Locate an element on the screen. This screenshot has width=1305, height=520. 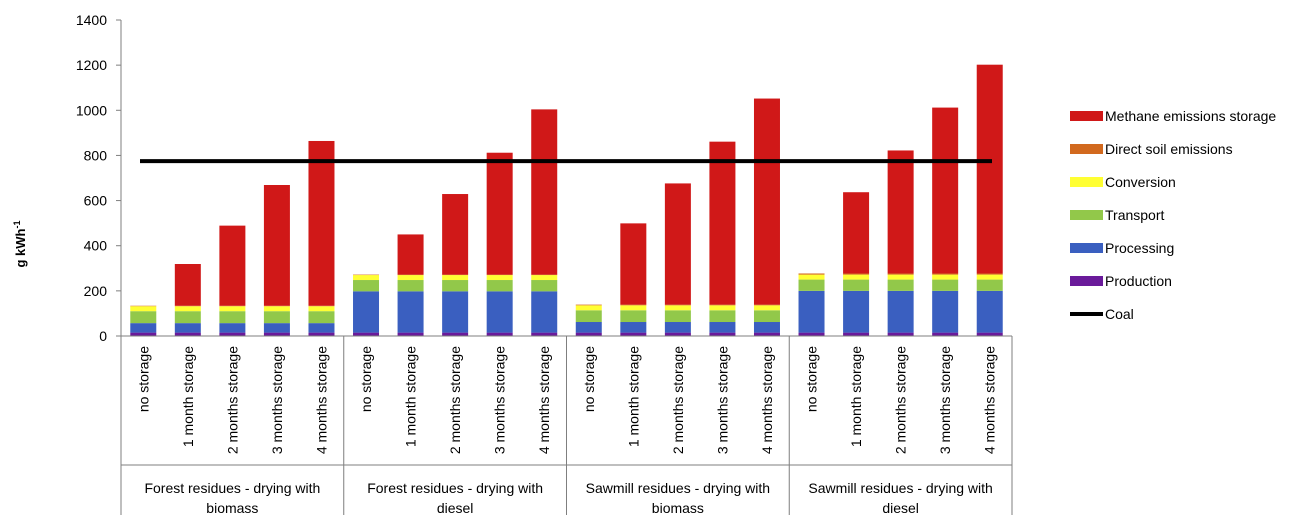
legend-label: Processing is located at coordinates (1139, 248).